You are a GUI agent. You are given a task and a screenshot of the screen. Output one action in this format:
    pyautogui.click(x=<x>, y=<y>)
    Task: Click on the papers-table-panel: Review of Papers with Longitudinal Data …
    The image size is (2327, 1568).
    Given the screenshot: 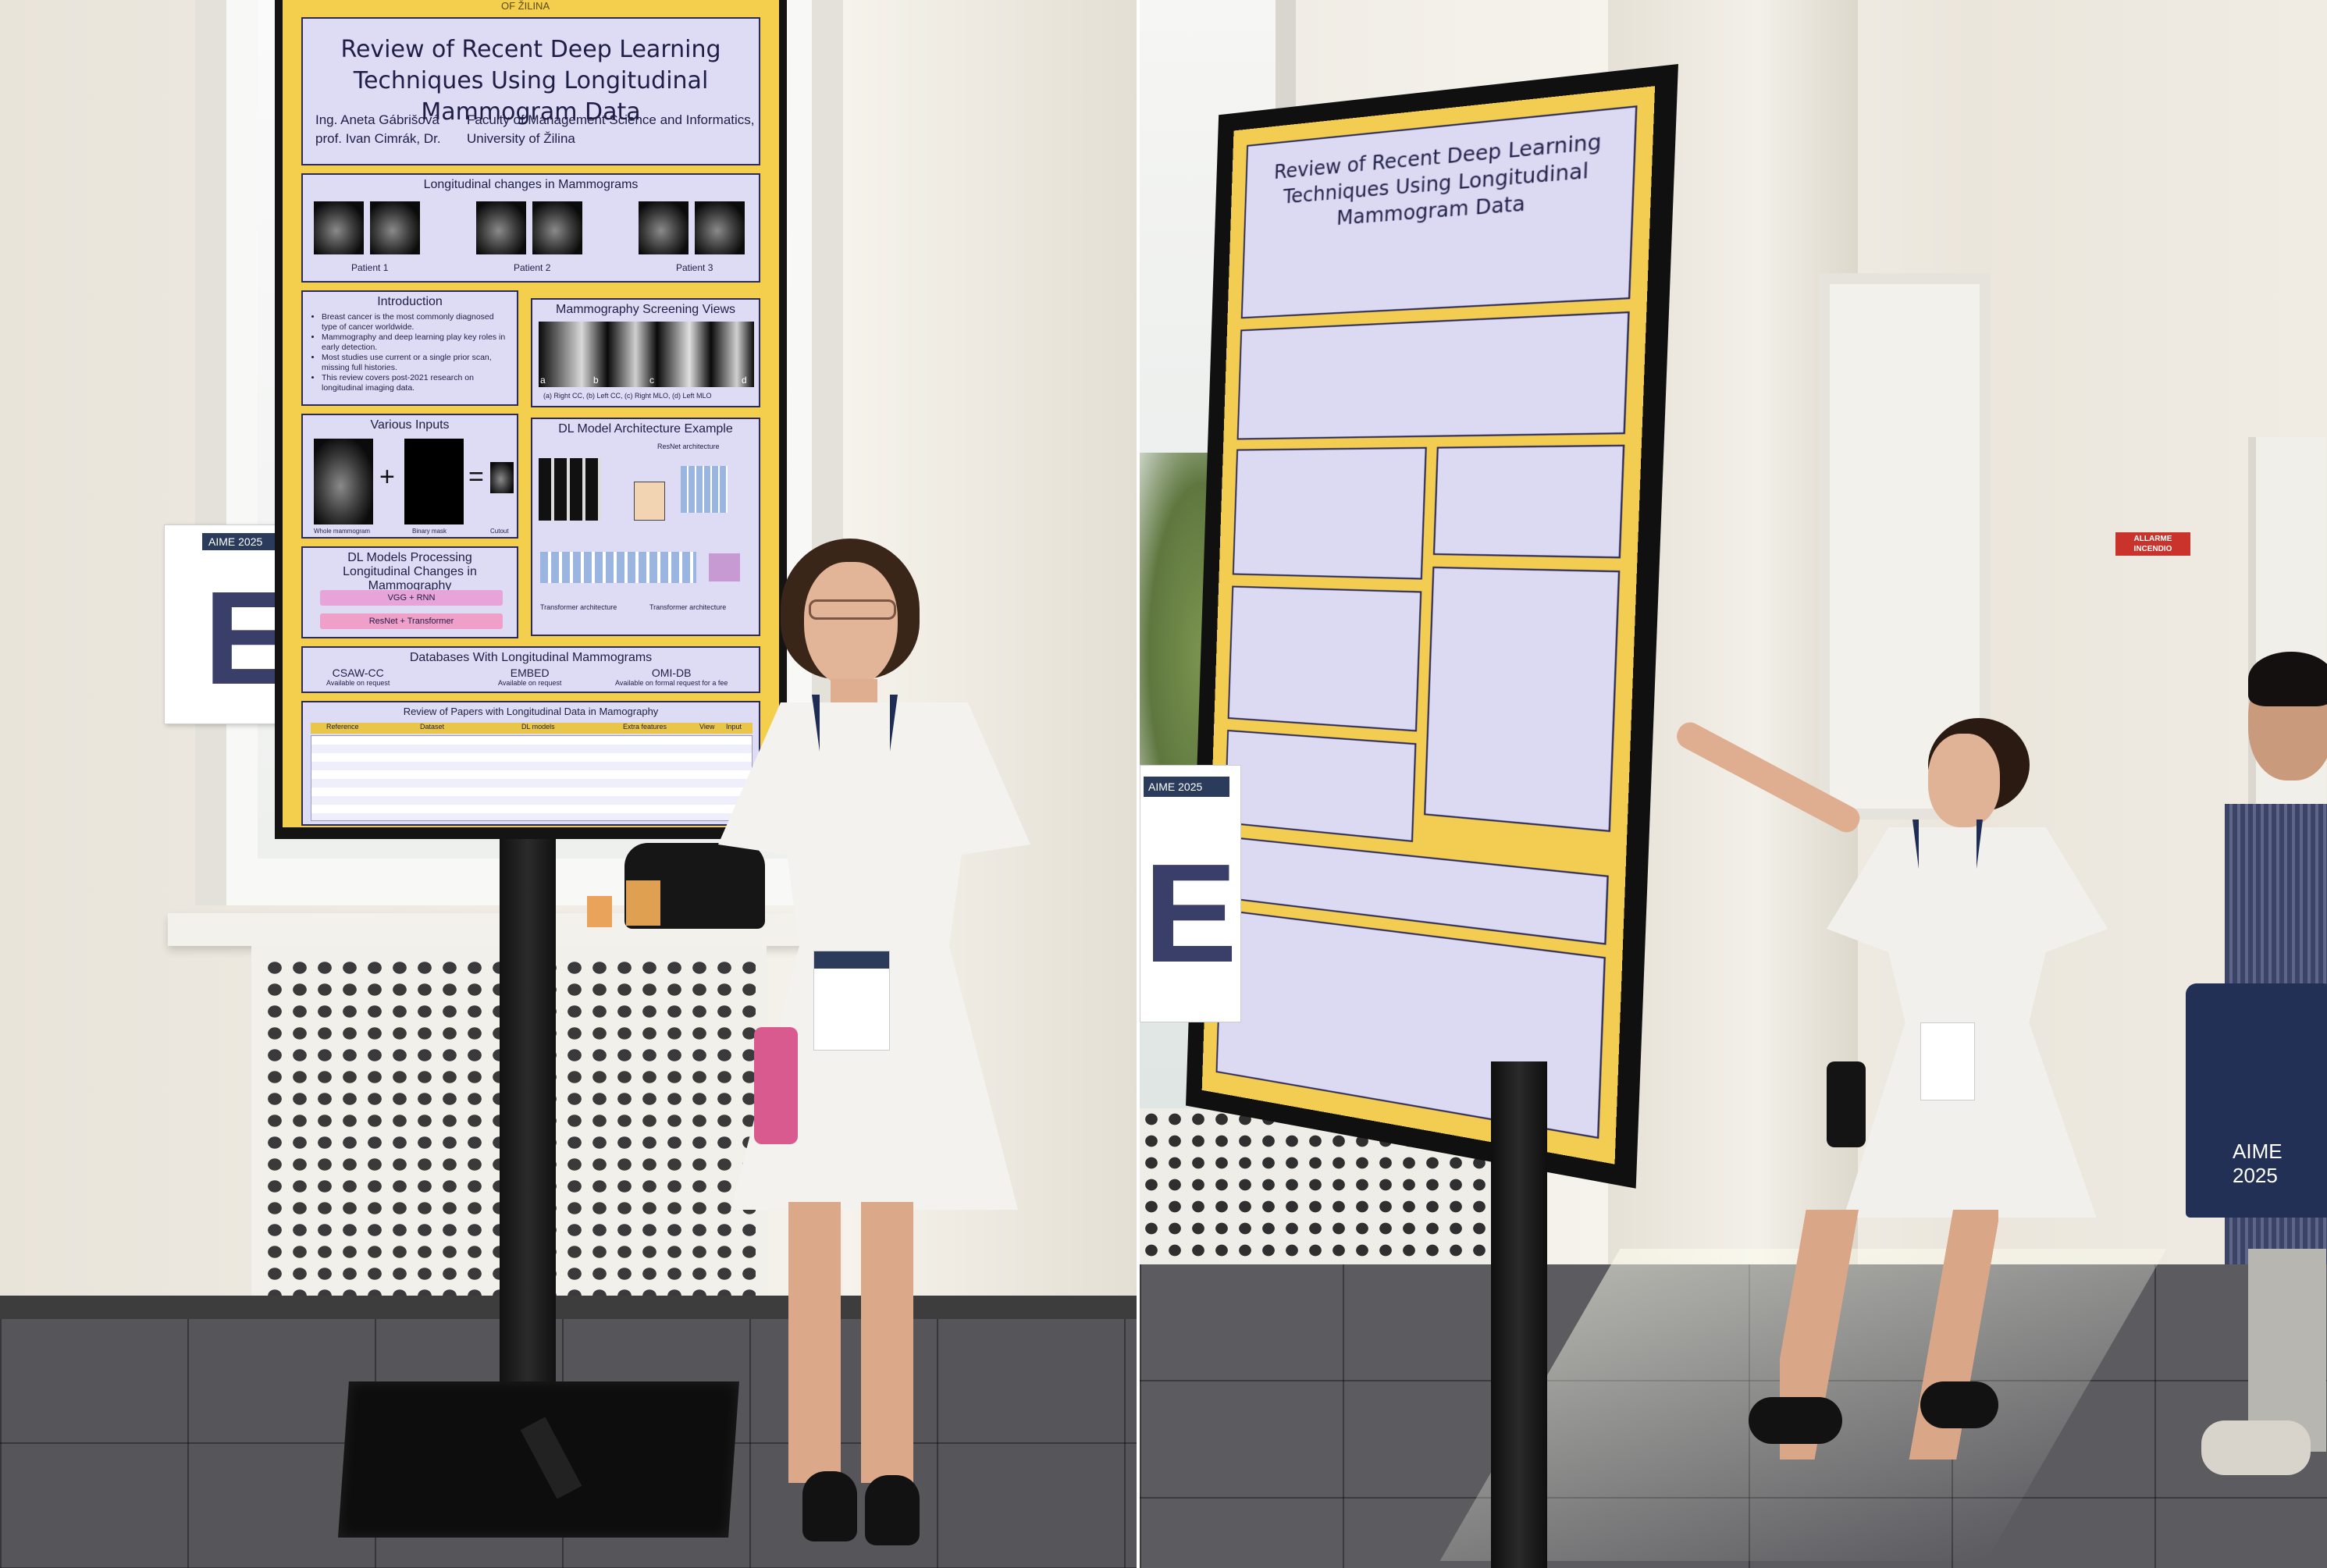 What is the action you would take?
    pyautogui.click(x=530, y=763)
    